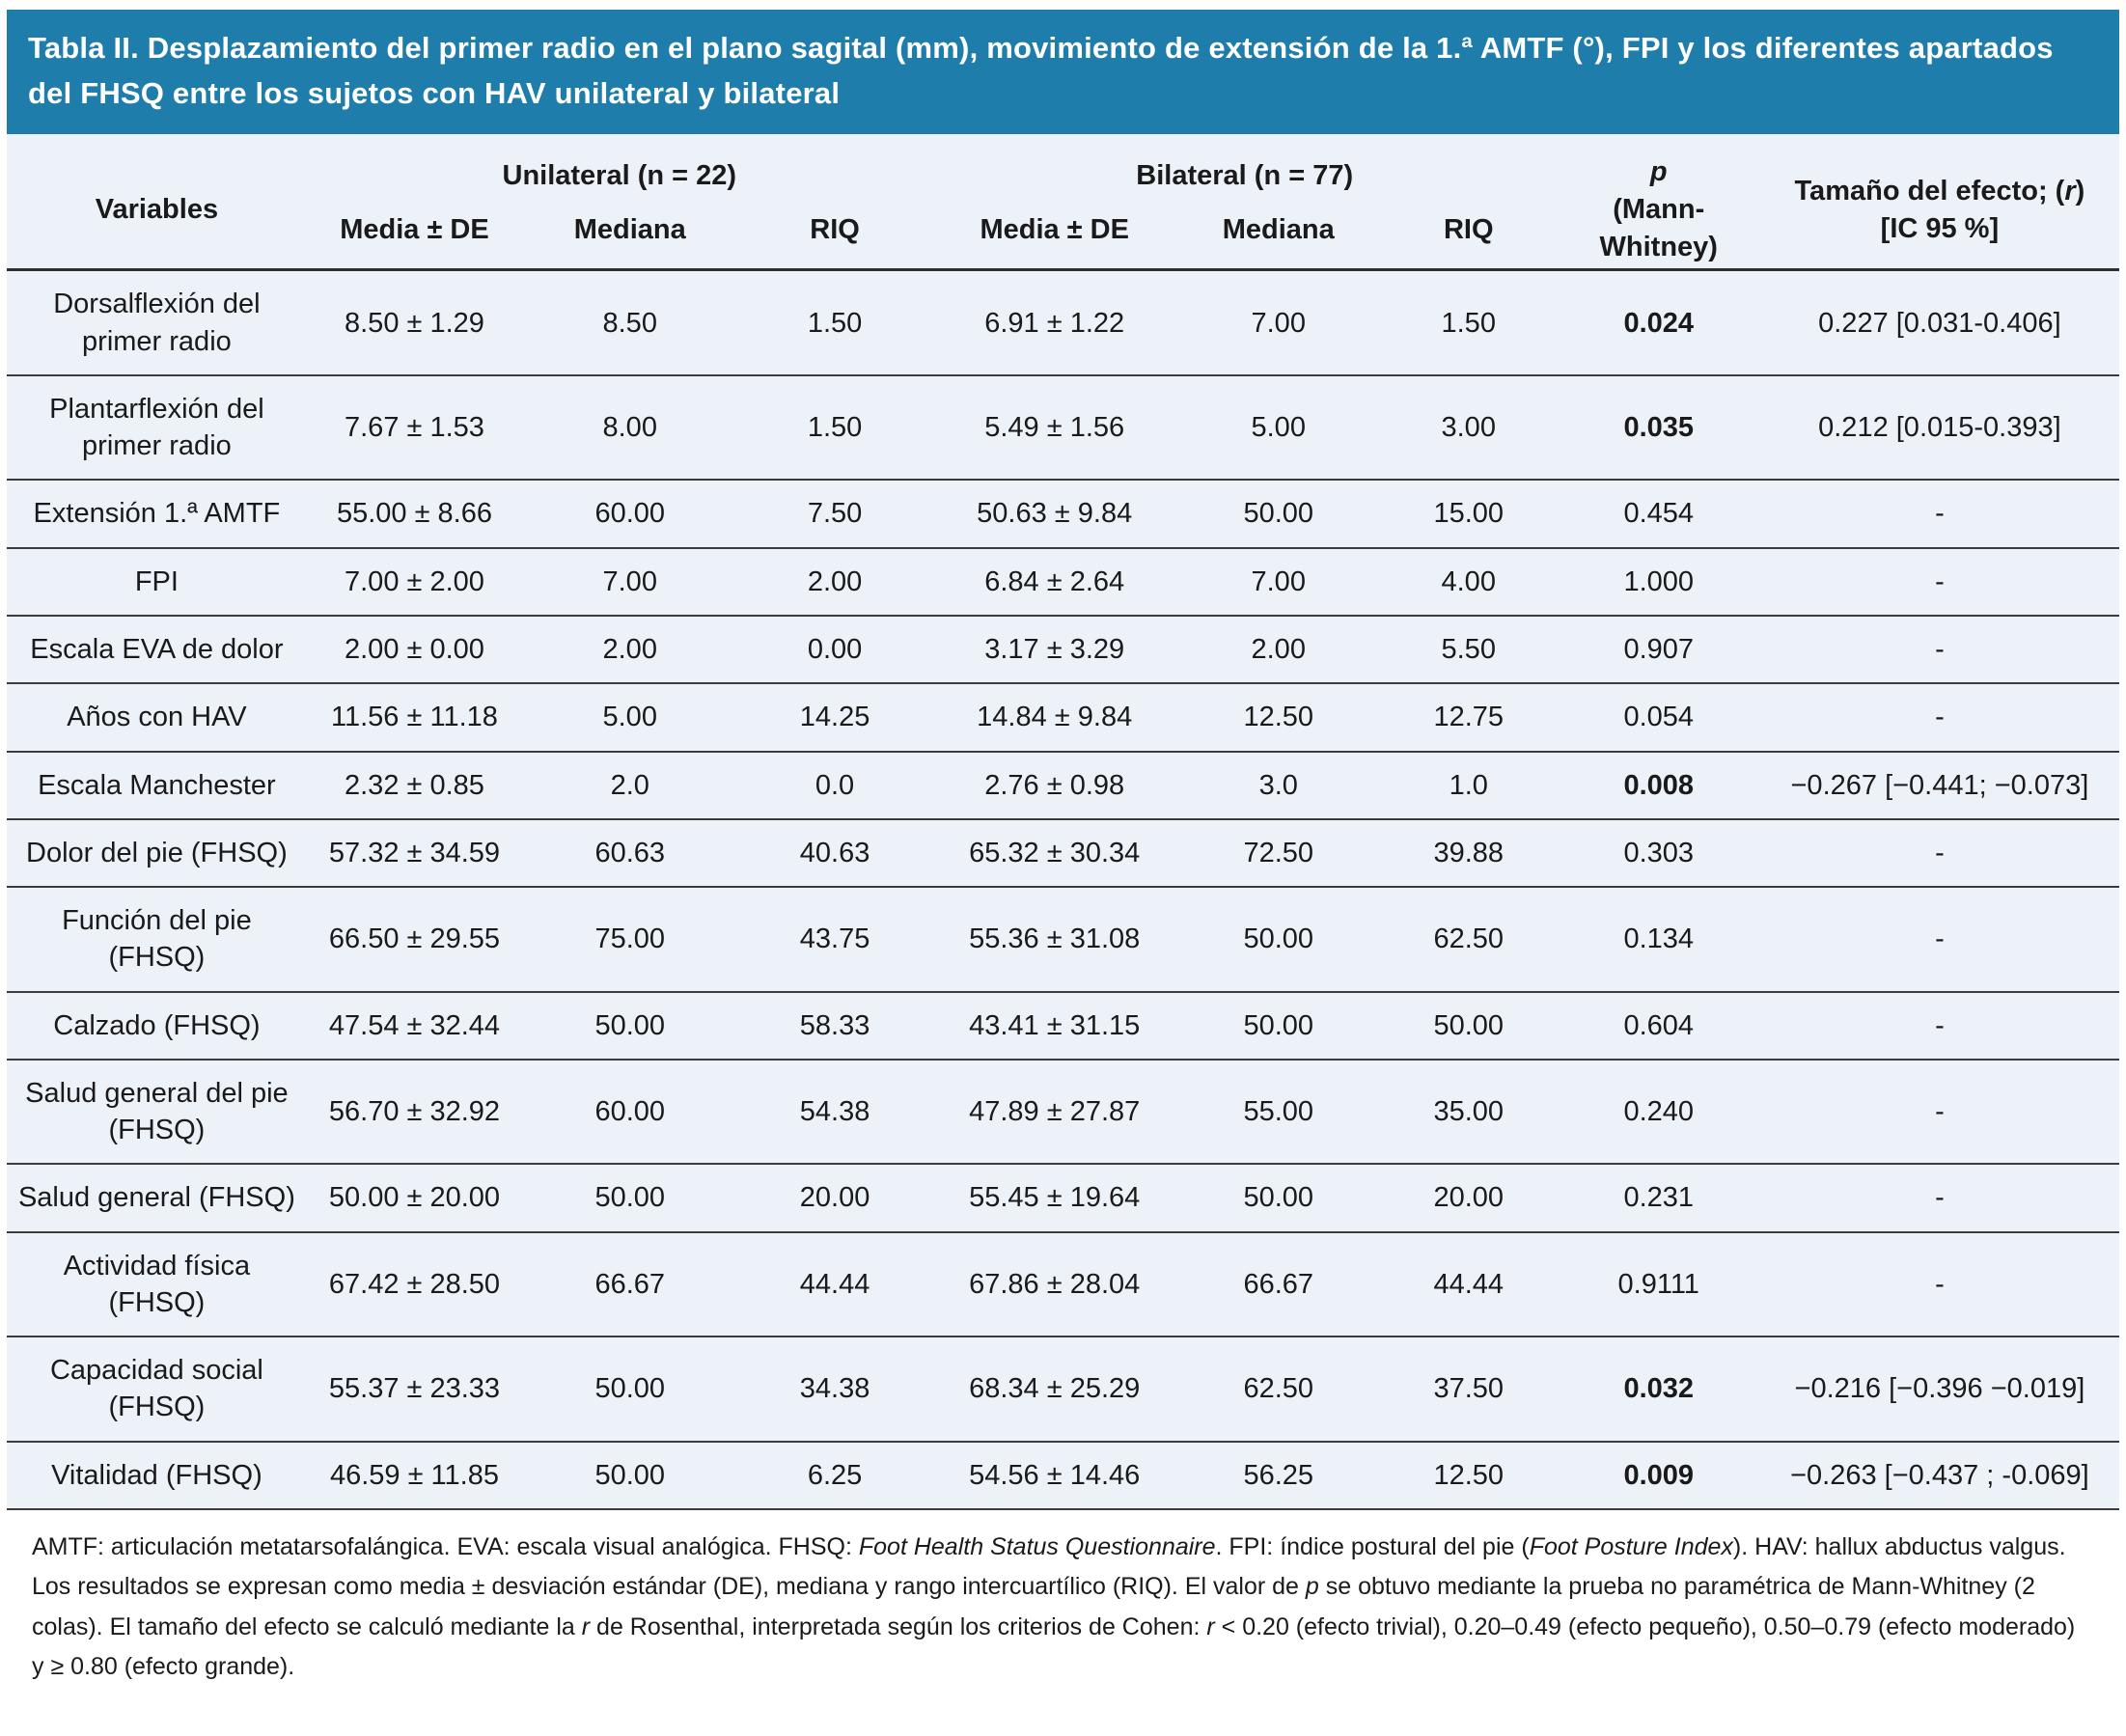  Describe the element at coordinates (1659, 323) in the screenshot. I see `cell-p-value: 0.024` at that location.